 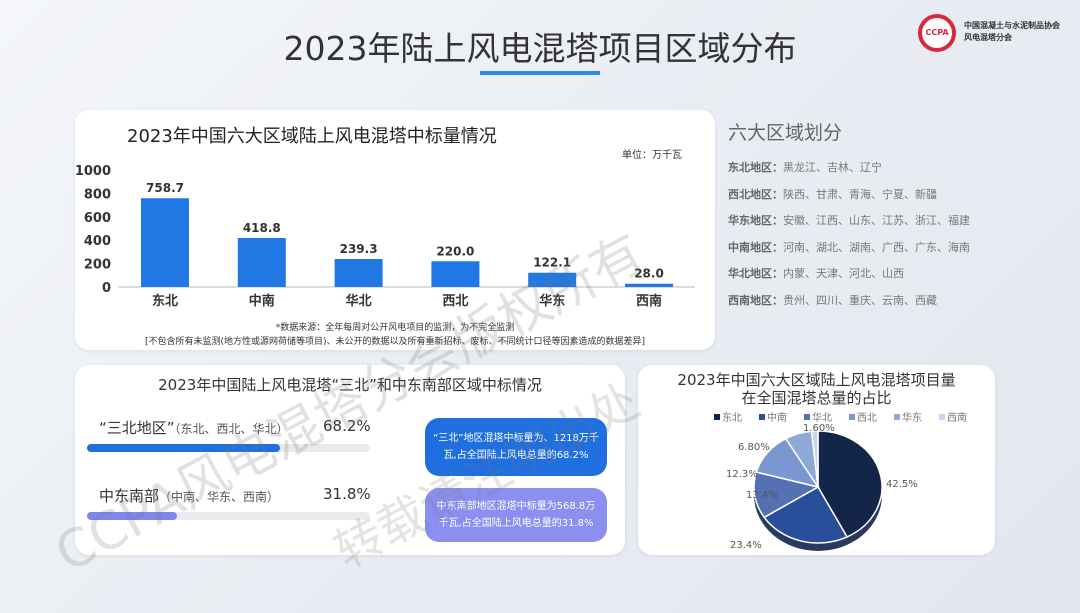 I want to click on region-name: 东北地区：, so click(x=755, y=167).